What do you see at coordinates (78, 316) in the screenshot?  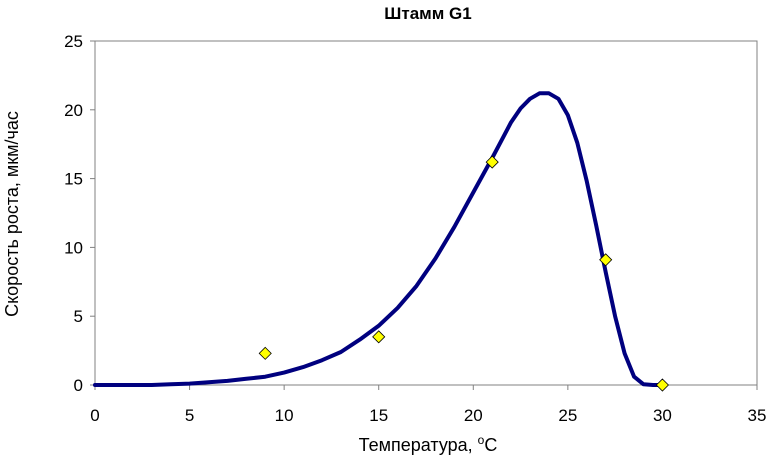 I see `y-tick-label: 5` at bounding box center [78, 316].